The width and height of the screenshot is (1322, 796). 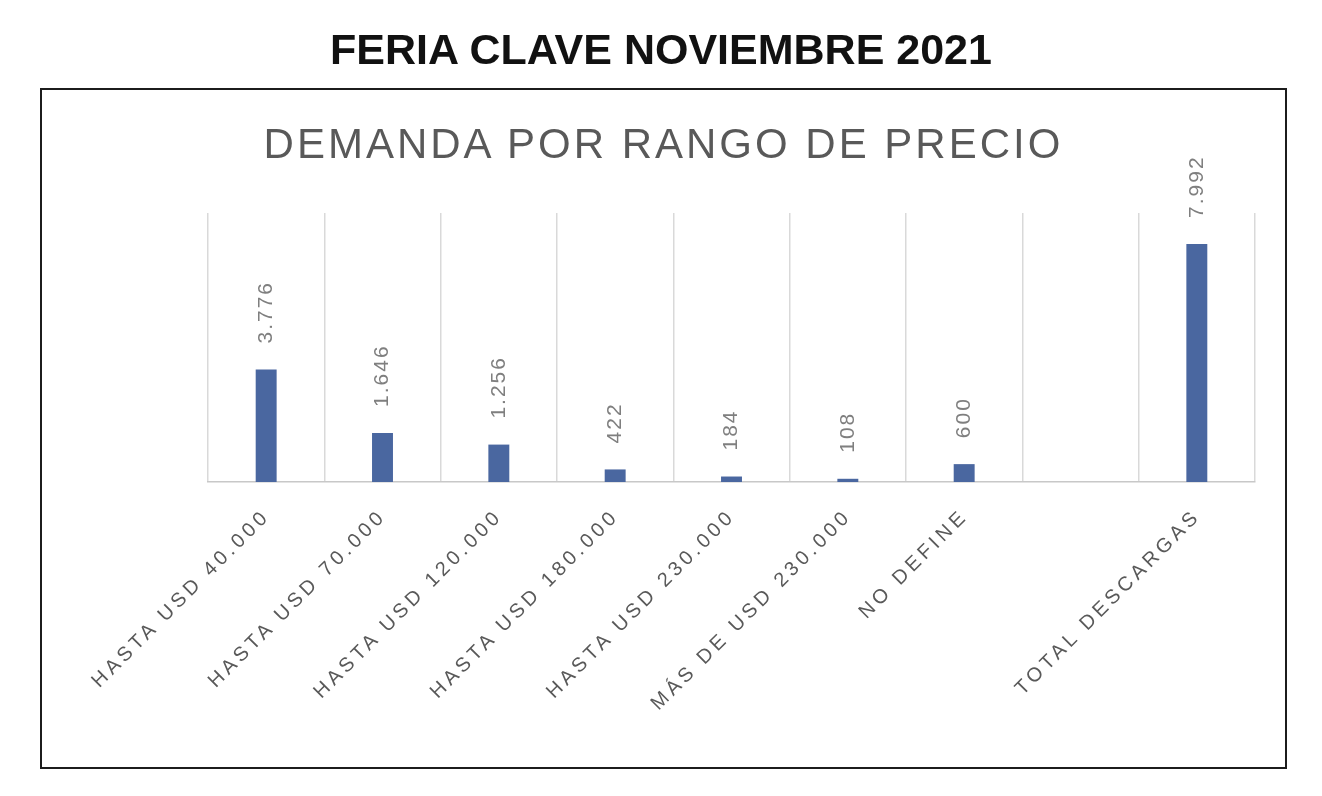 What do you see at coordinates (663, 143) in the screenshot?
I see `chart-subtitle: DEMANDA POR RANGO DE PRECIO` at bounding box center [663, 143].